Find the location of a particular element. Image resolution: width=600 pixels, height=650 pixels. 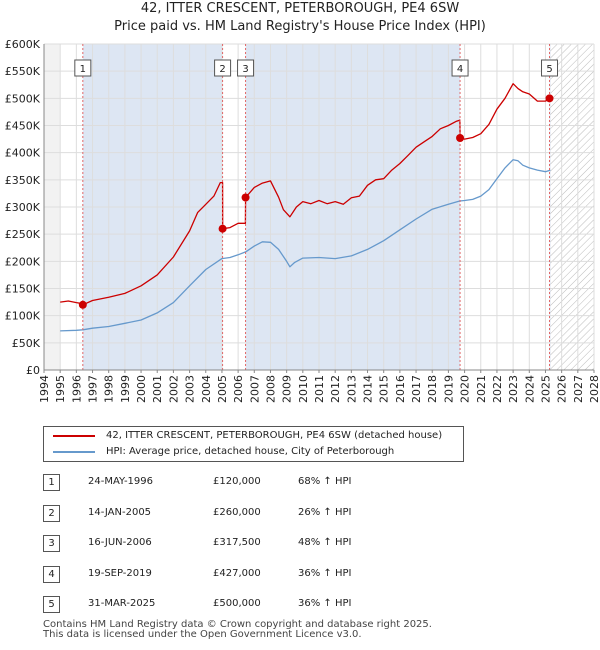

x-tick-label: 2017 is located at coordinates (416, 389).